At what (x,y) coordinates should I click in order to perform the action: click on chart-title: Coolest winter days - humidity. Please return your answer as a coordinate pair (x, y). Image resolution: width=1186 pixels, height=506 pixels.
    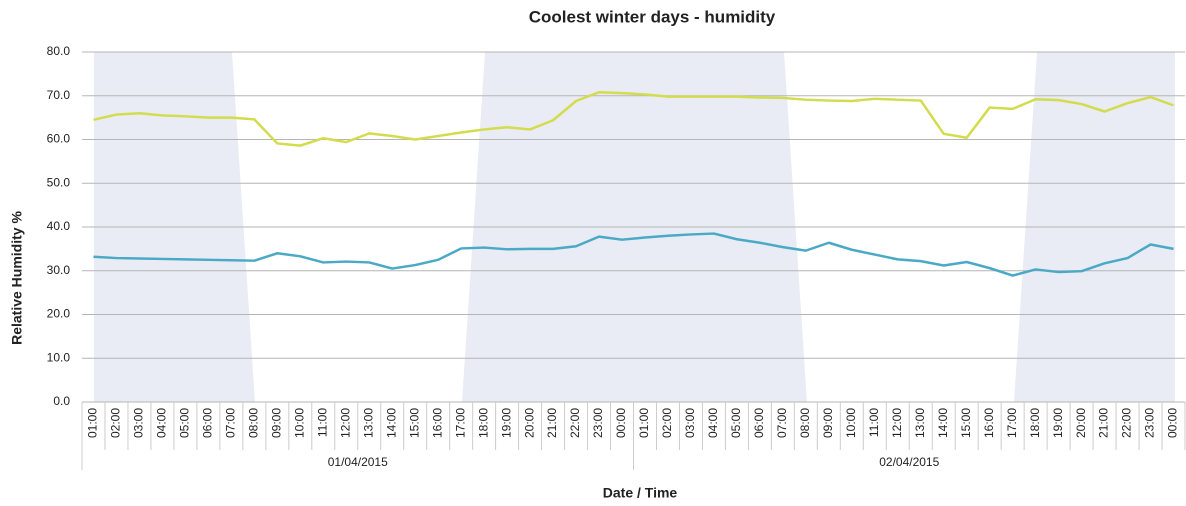
    Looking at the image, I should click on (652, 16).